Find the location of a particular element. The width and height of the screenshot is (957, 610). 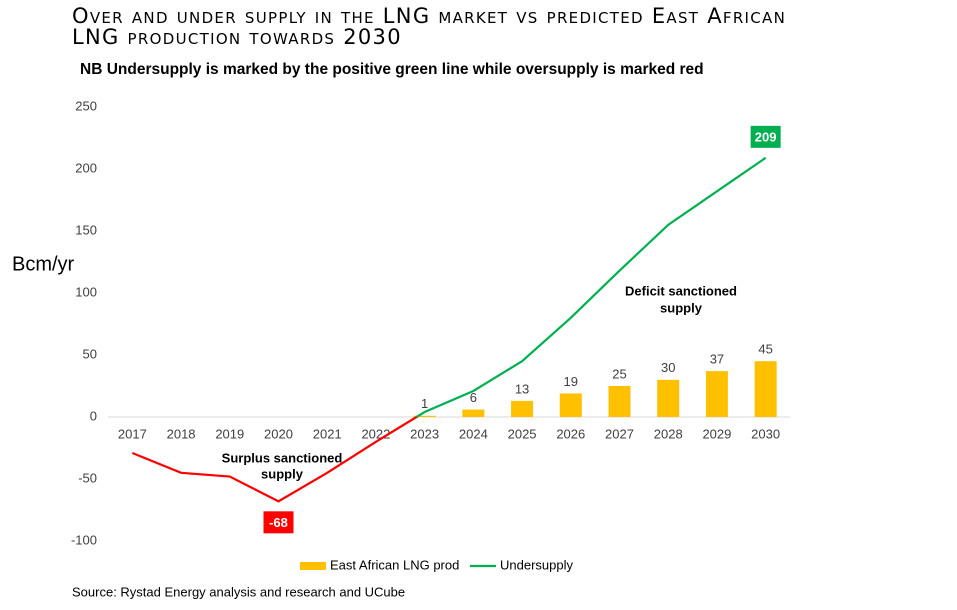

bar-value-label: 1 is located at coordinates (424, 403).